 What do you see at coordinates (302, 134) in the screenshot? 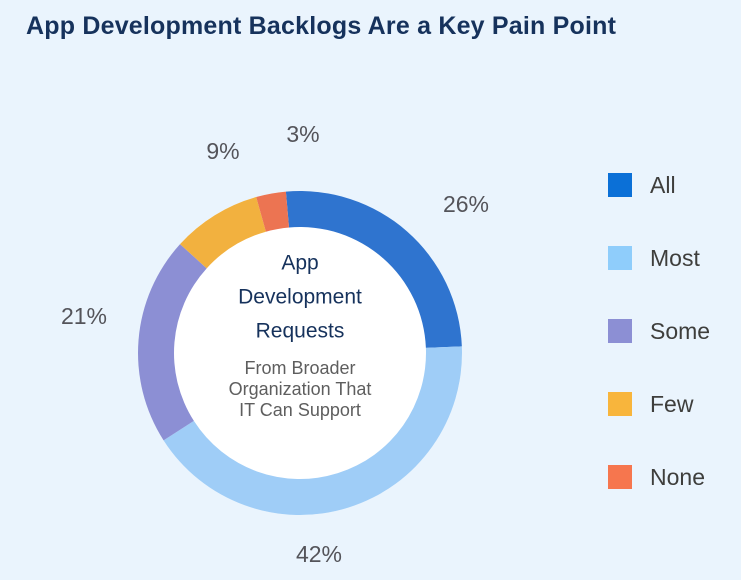
I see `slice-label-none: 3%` at bounding box center [302, 134].